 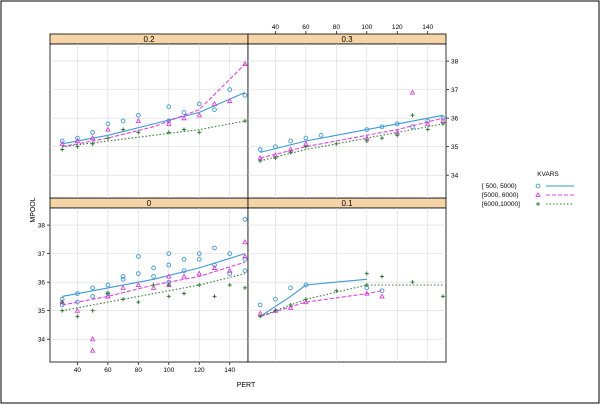 I want to click on legend-entry: [ 500, 5000), so click(x=528, y=186).